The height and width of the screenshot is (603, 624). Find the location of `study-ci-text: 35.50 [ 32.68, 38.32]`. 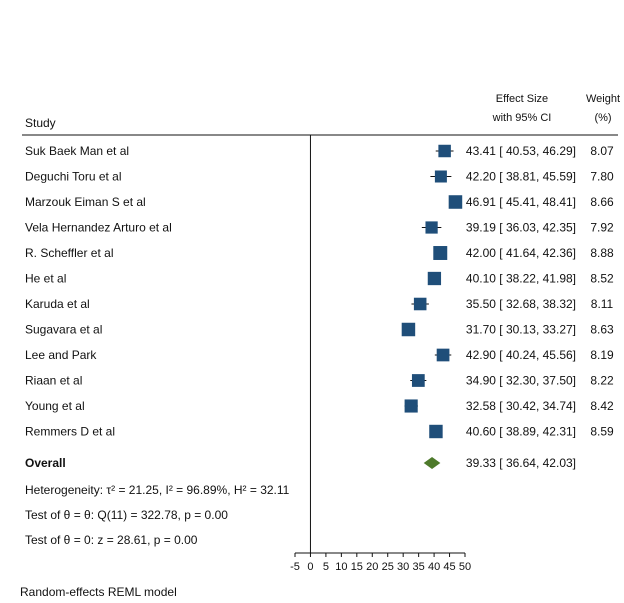

study-ci-text: 35.50 [ 32.68, 38.32] is located at coordinates (521, 304).